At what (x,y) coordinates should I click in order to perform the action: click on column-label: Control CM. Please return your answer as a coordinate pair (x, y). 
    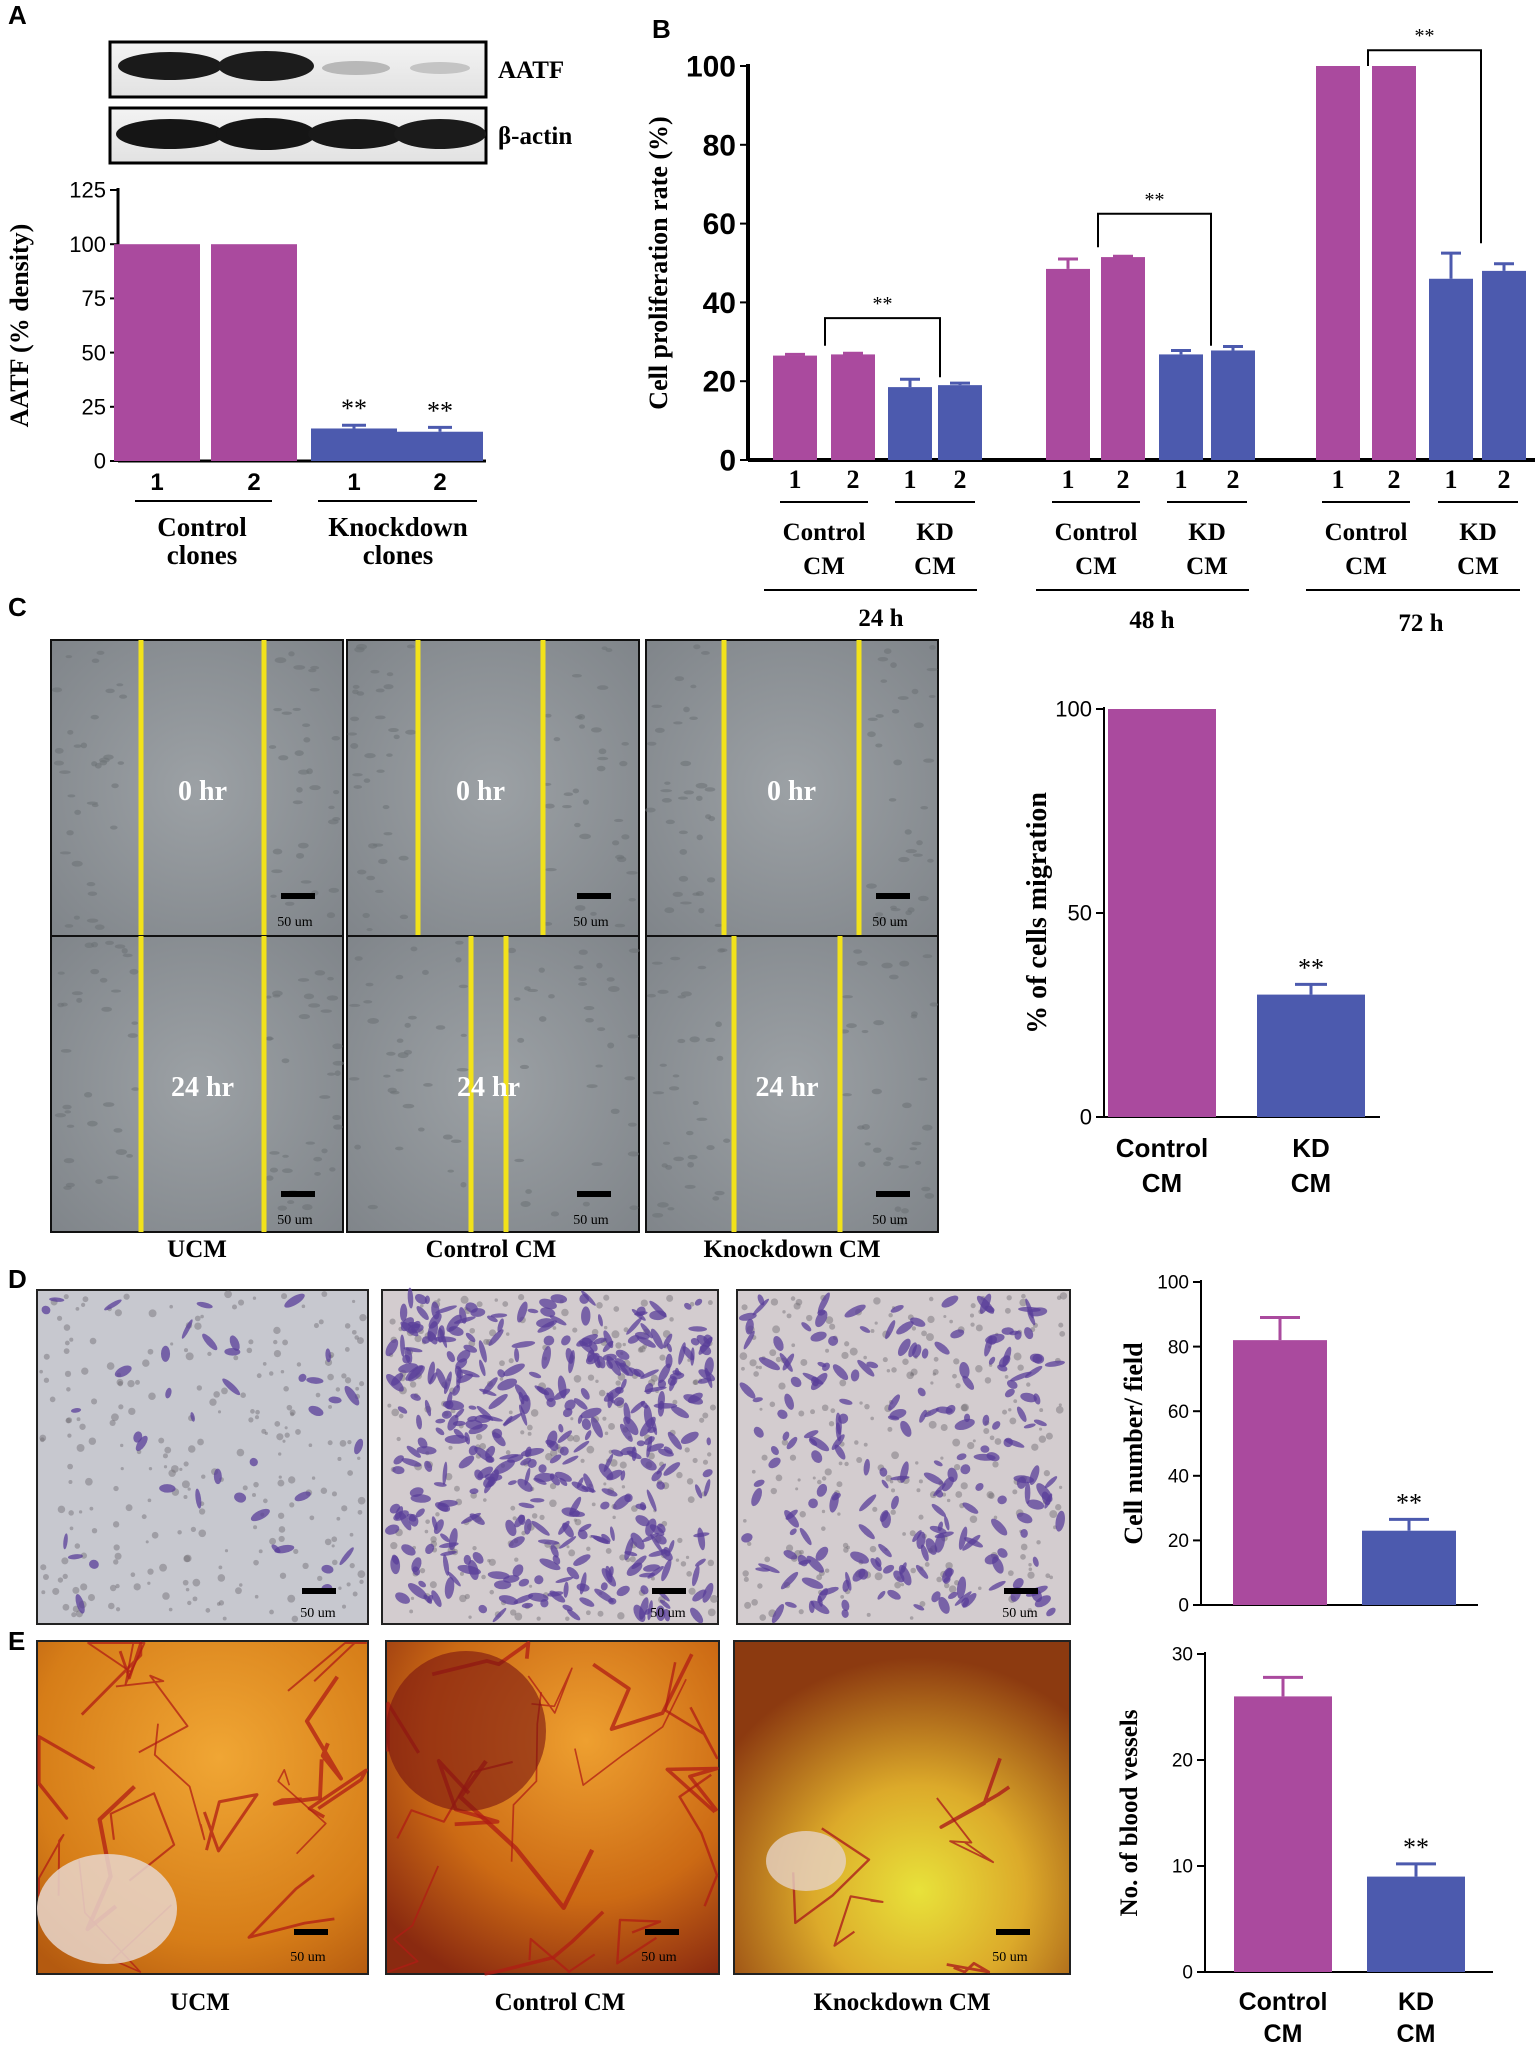
    Looking at the image, I should click on (491, 1249).